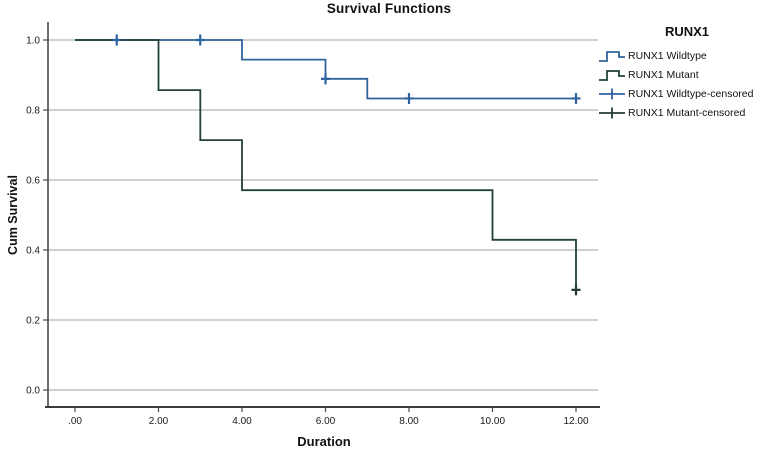  I want to click on y-tick-label: 0.8, so click(33, 111).